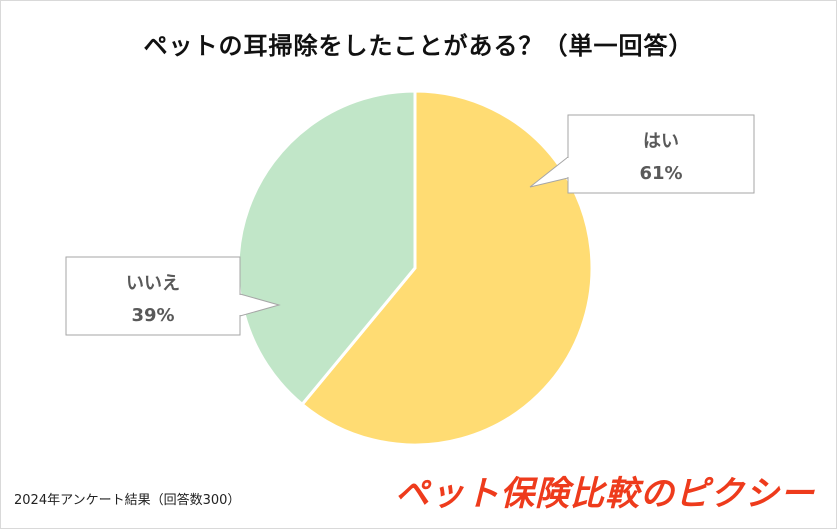 The height and width of the screenshot is (529, 837). I want to click on callout-0: はい 61%, so click(642, 154).